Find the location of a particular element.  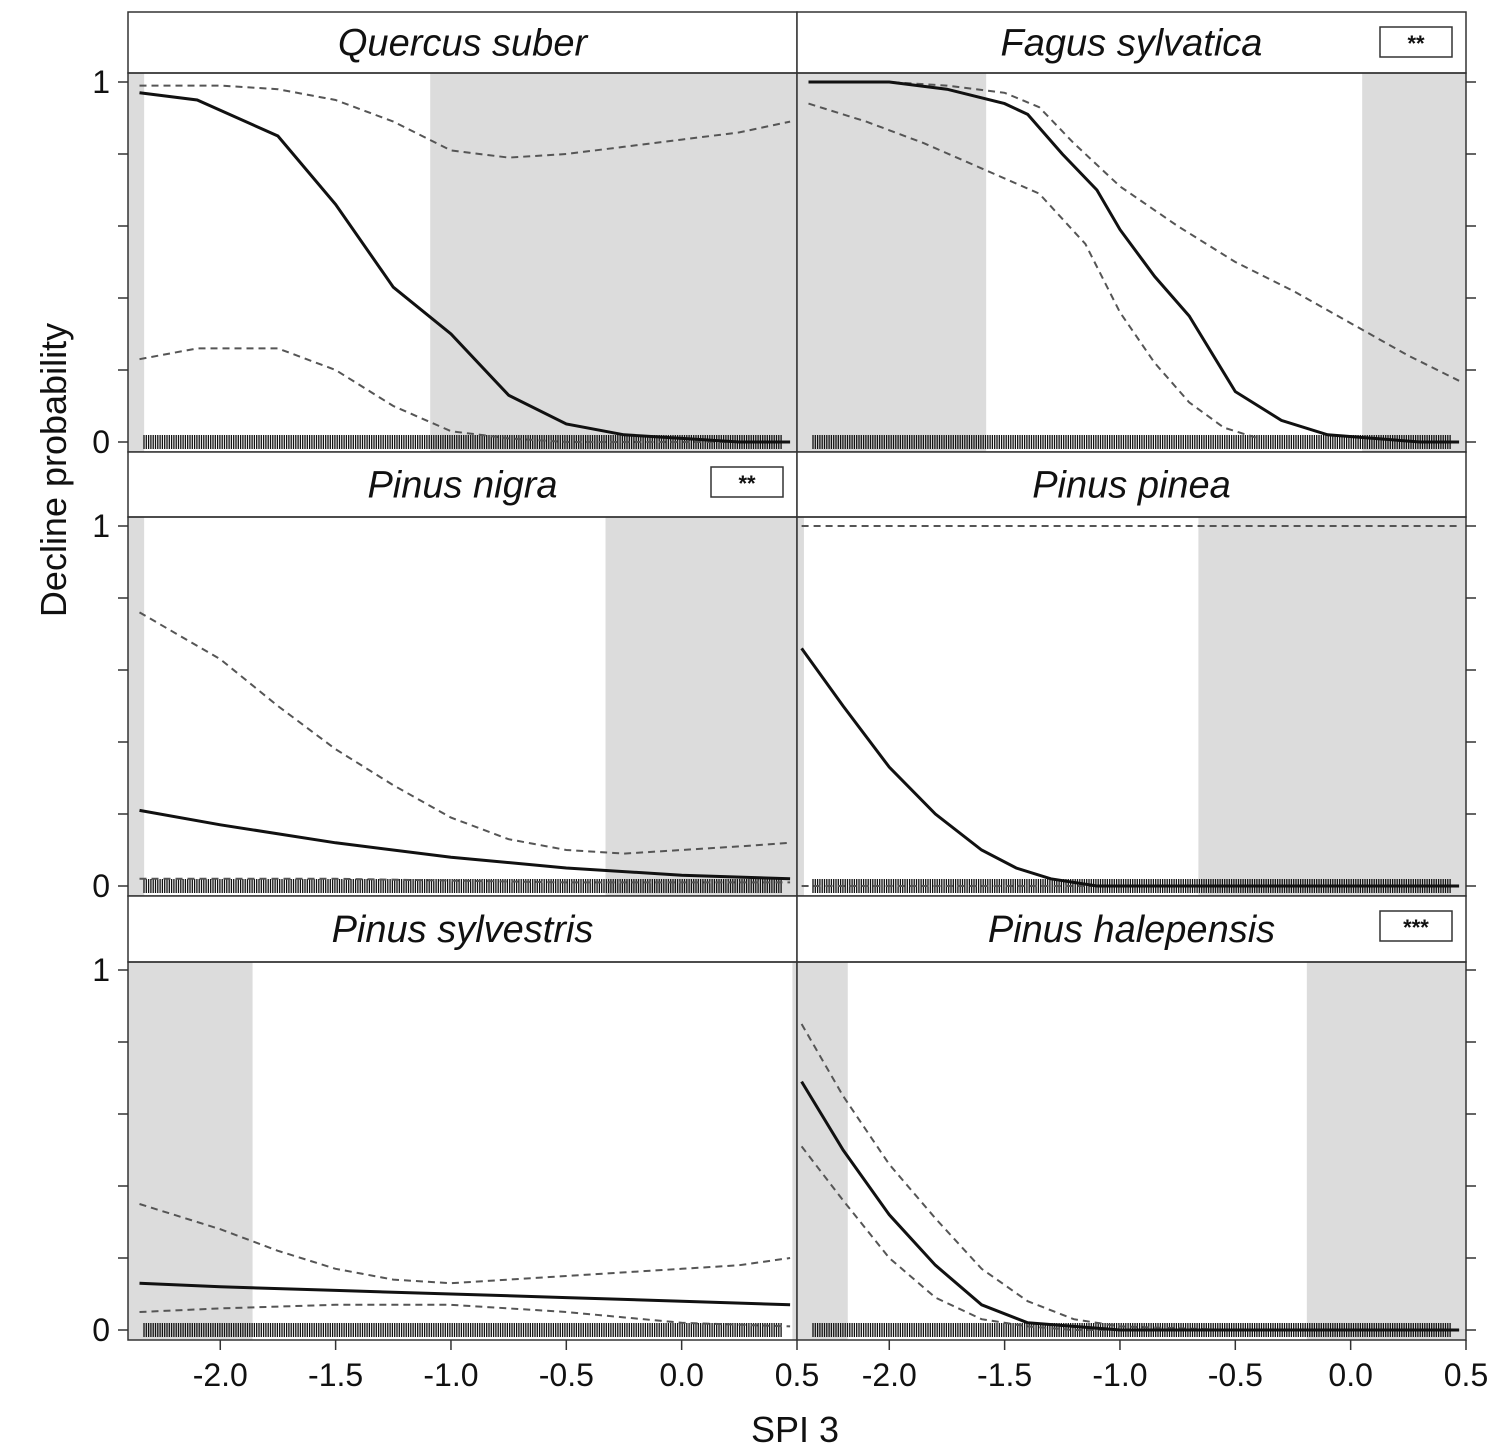

panel-title: Pinus halepensis is located at coordinates (1131, 930).